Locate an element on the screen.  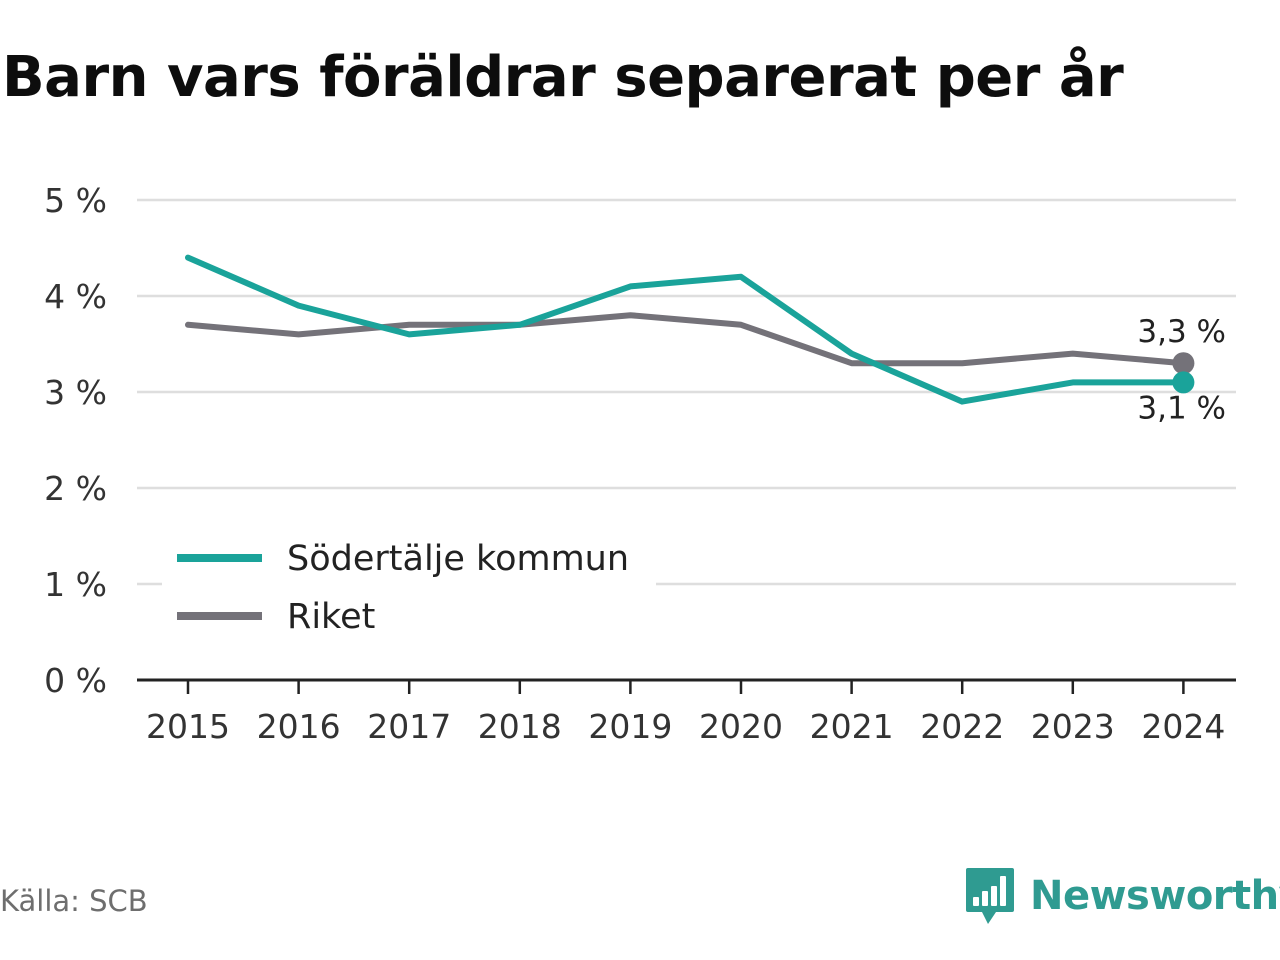
chart-title: Barn vars föräldrar separerat per år is located at coordinates (563, 77).